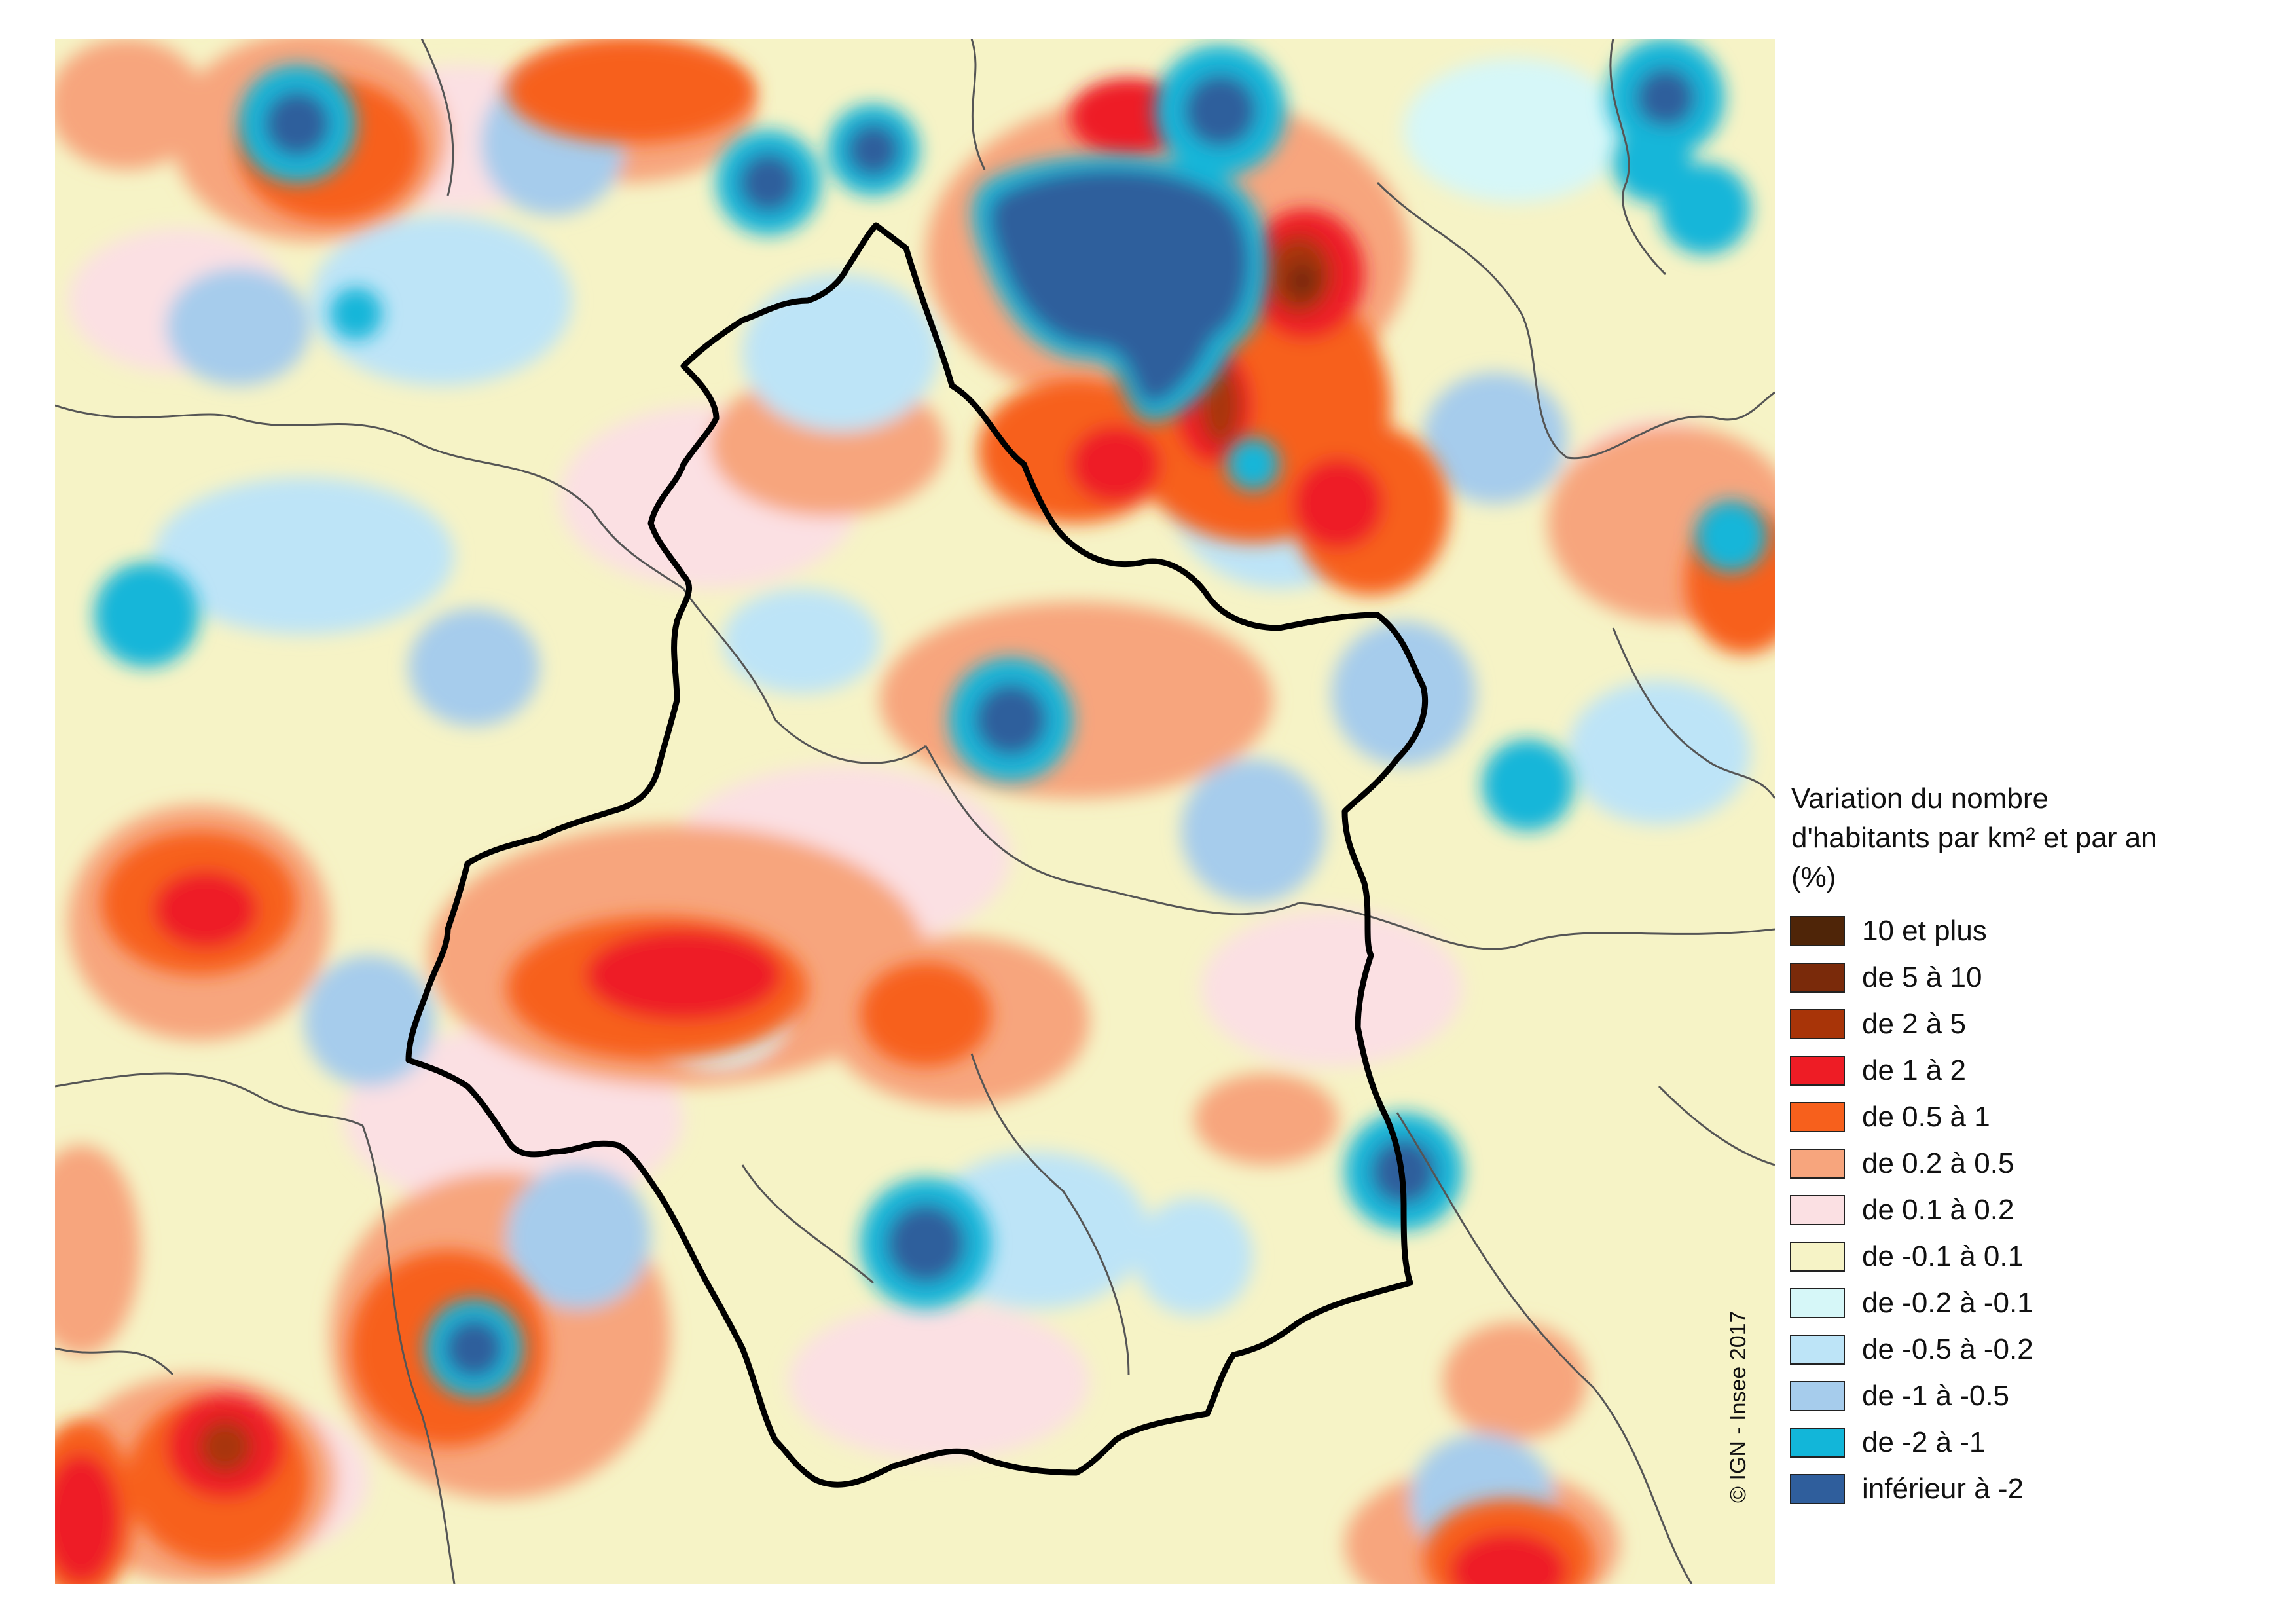 This screenshot has width=2296, height=1624. I want to click on legend-item: de -2 à -1, so click(2016, 1442).